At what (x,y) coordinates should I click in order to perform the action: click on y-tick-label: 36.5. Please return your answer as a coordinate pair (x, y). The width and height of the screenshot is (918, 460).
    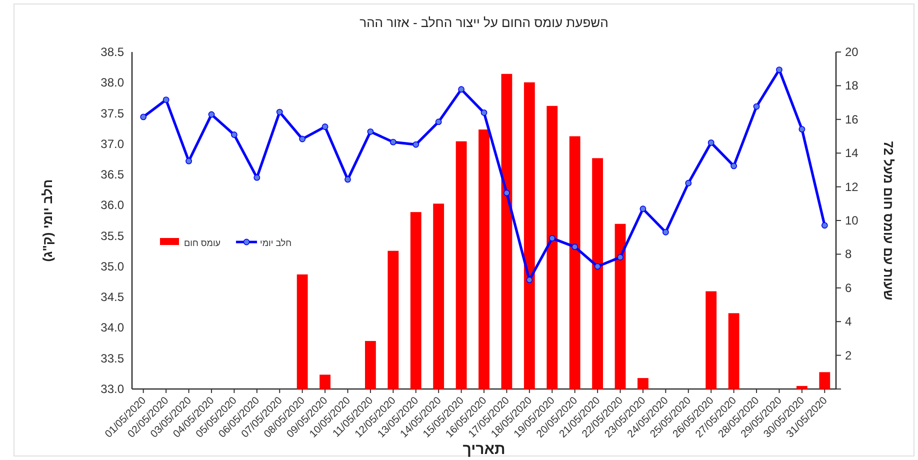
    Looking at the image, I should click on (112, 175).